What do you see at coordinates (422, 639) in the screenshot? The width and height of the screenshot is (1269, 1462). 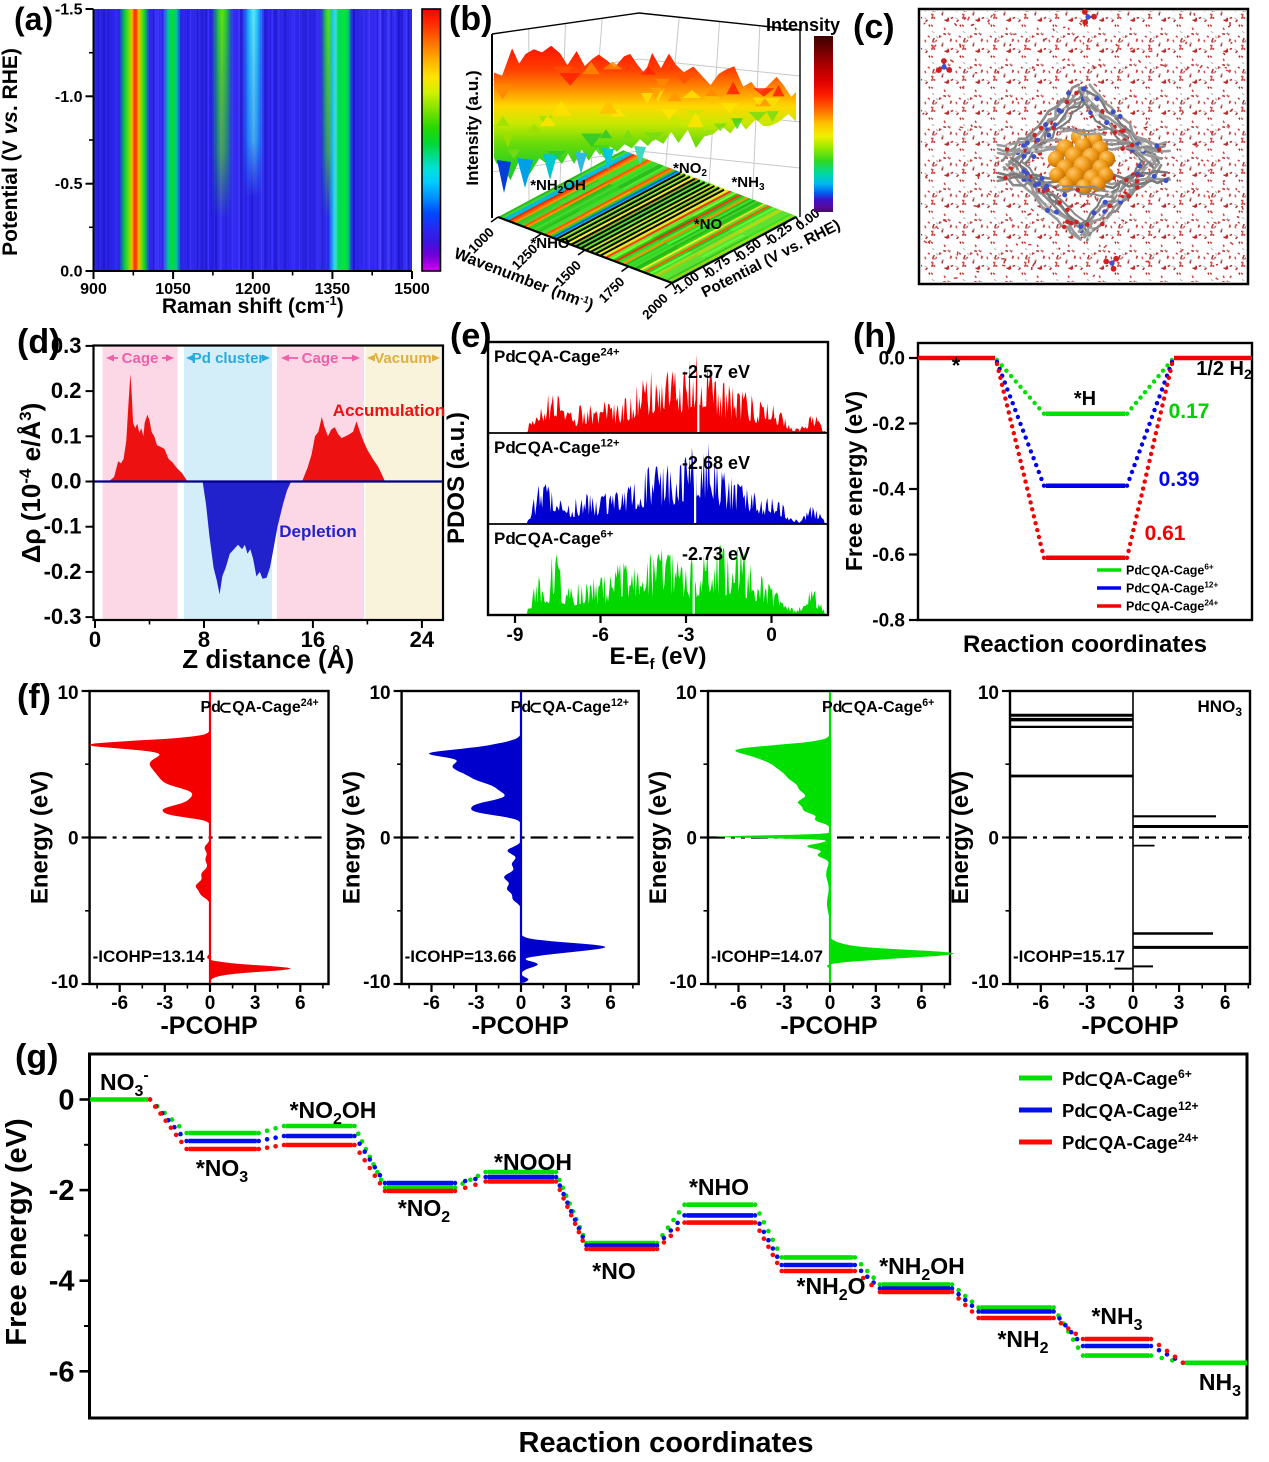 I see `svg-text: 24` at bounding box center [422, 639].